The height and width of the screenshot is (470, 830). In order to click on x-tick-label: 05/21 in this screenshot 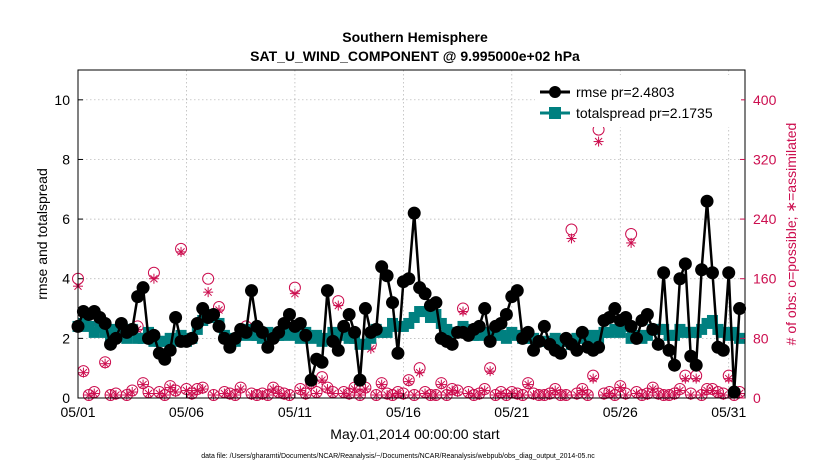, I will do `click(511, 412)`.